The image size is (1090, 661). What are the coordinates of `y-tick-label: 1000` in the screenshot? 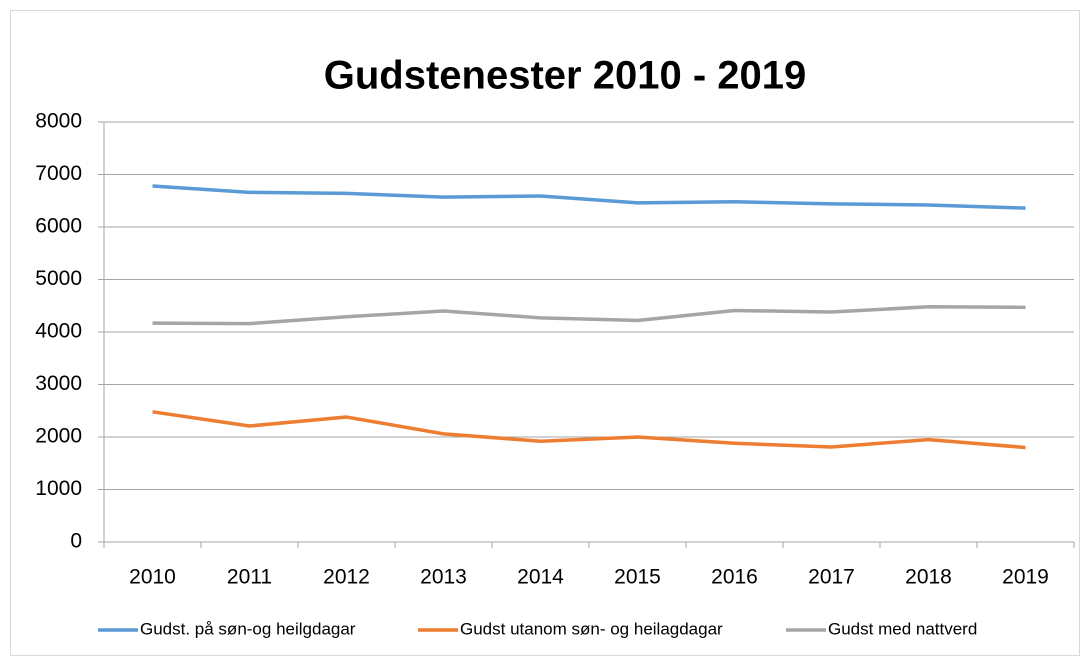 It's located at (58, 488).